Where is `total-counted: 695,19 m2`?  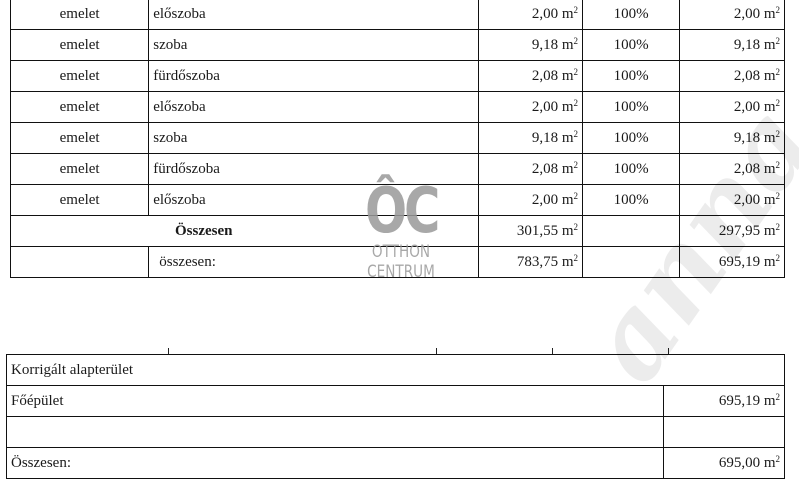
total-counted: 695,19 m2 is located at coordinates (732, 262).